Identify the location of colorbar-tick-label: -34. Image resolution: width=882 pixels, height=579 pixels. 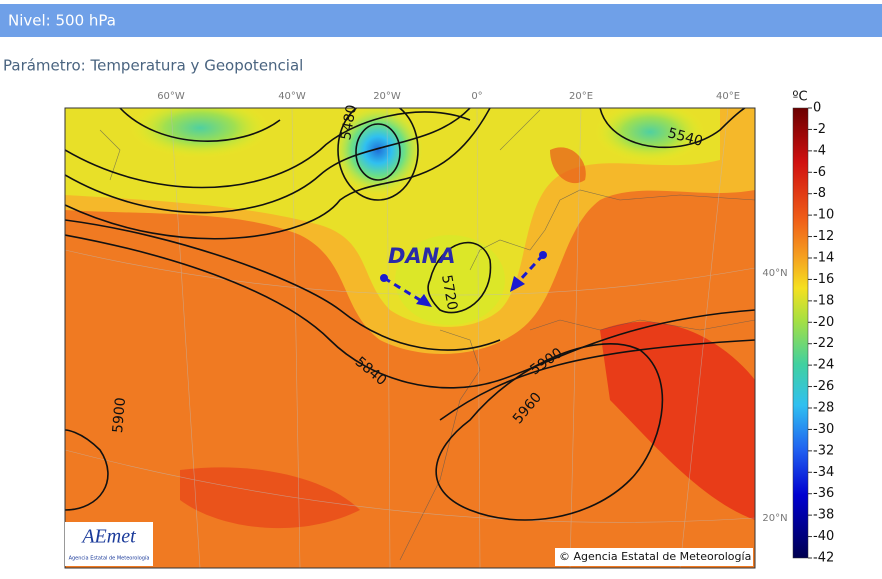
(823, 472).